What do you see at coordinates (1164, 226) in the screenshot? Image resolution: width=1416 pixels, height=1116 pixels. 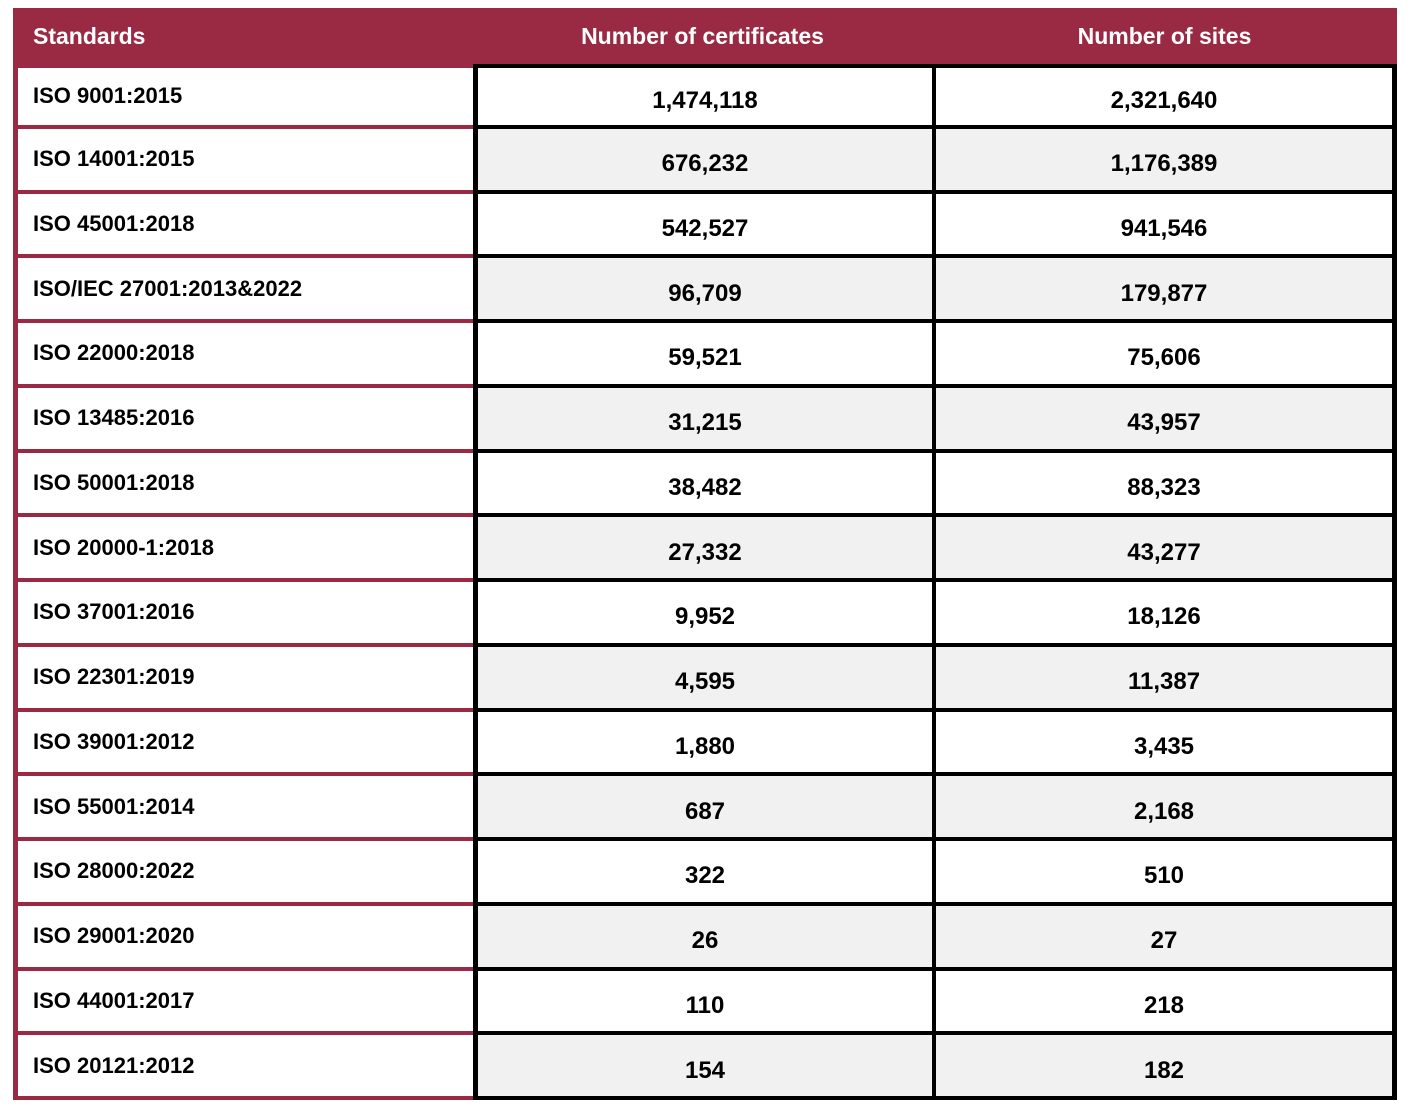 I see `sites-cell: 941,546` at bounding box center [1164, 226].